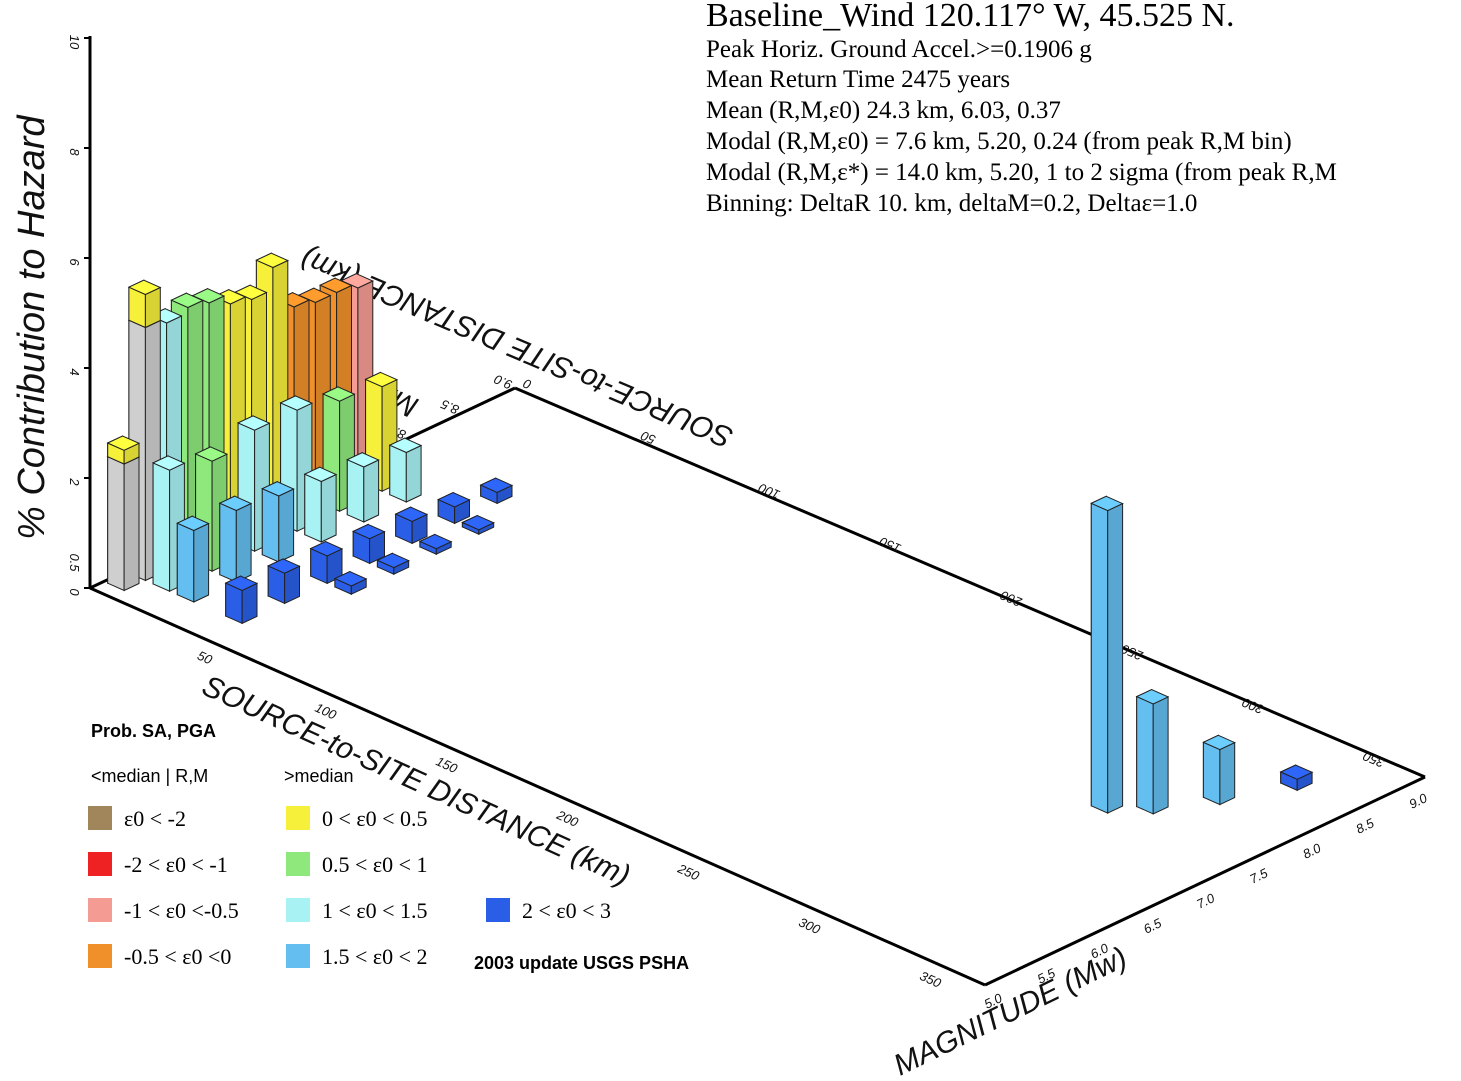  Describe the element at coordinates (526, 384) in the screenshot. I see `back-distance-tick-label: 0` at that location.